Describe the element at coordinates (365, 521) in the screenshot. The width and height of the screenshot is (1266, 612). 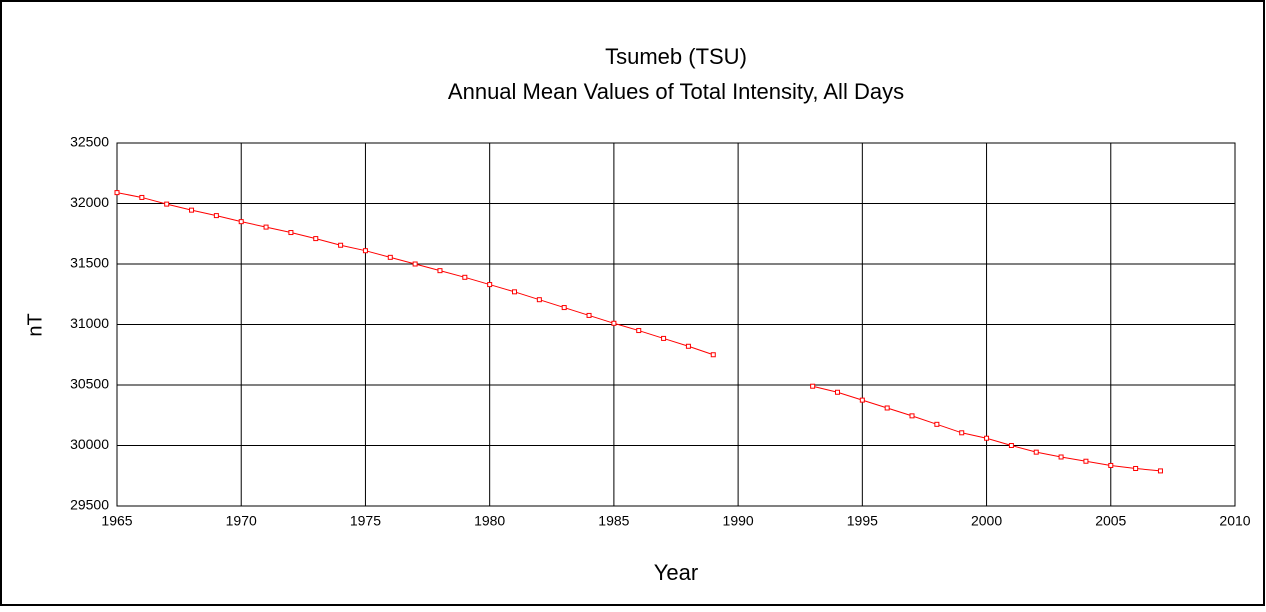
I see `x-tick-label: 1975` at that location.